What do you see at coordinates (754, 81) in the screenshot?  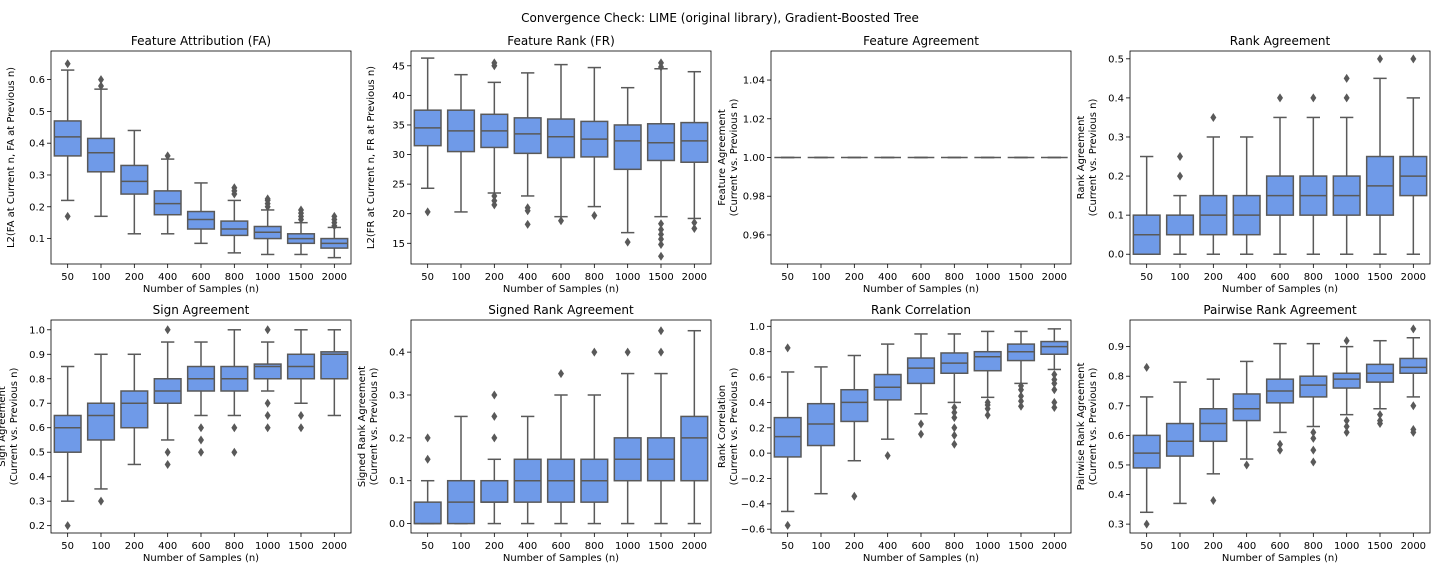 I see `y-tick-label: 1.04` at bounding box center [754, 81].